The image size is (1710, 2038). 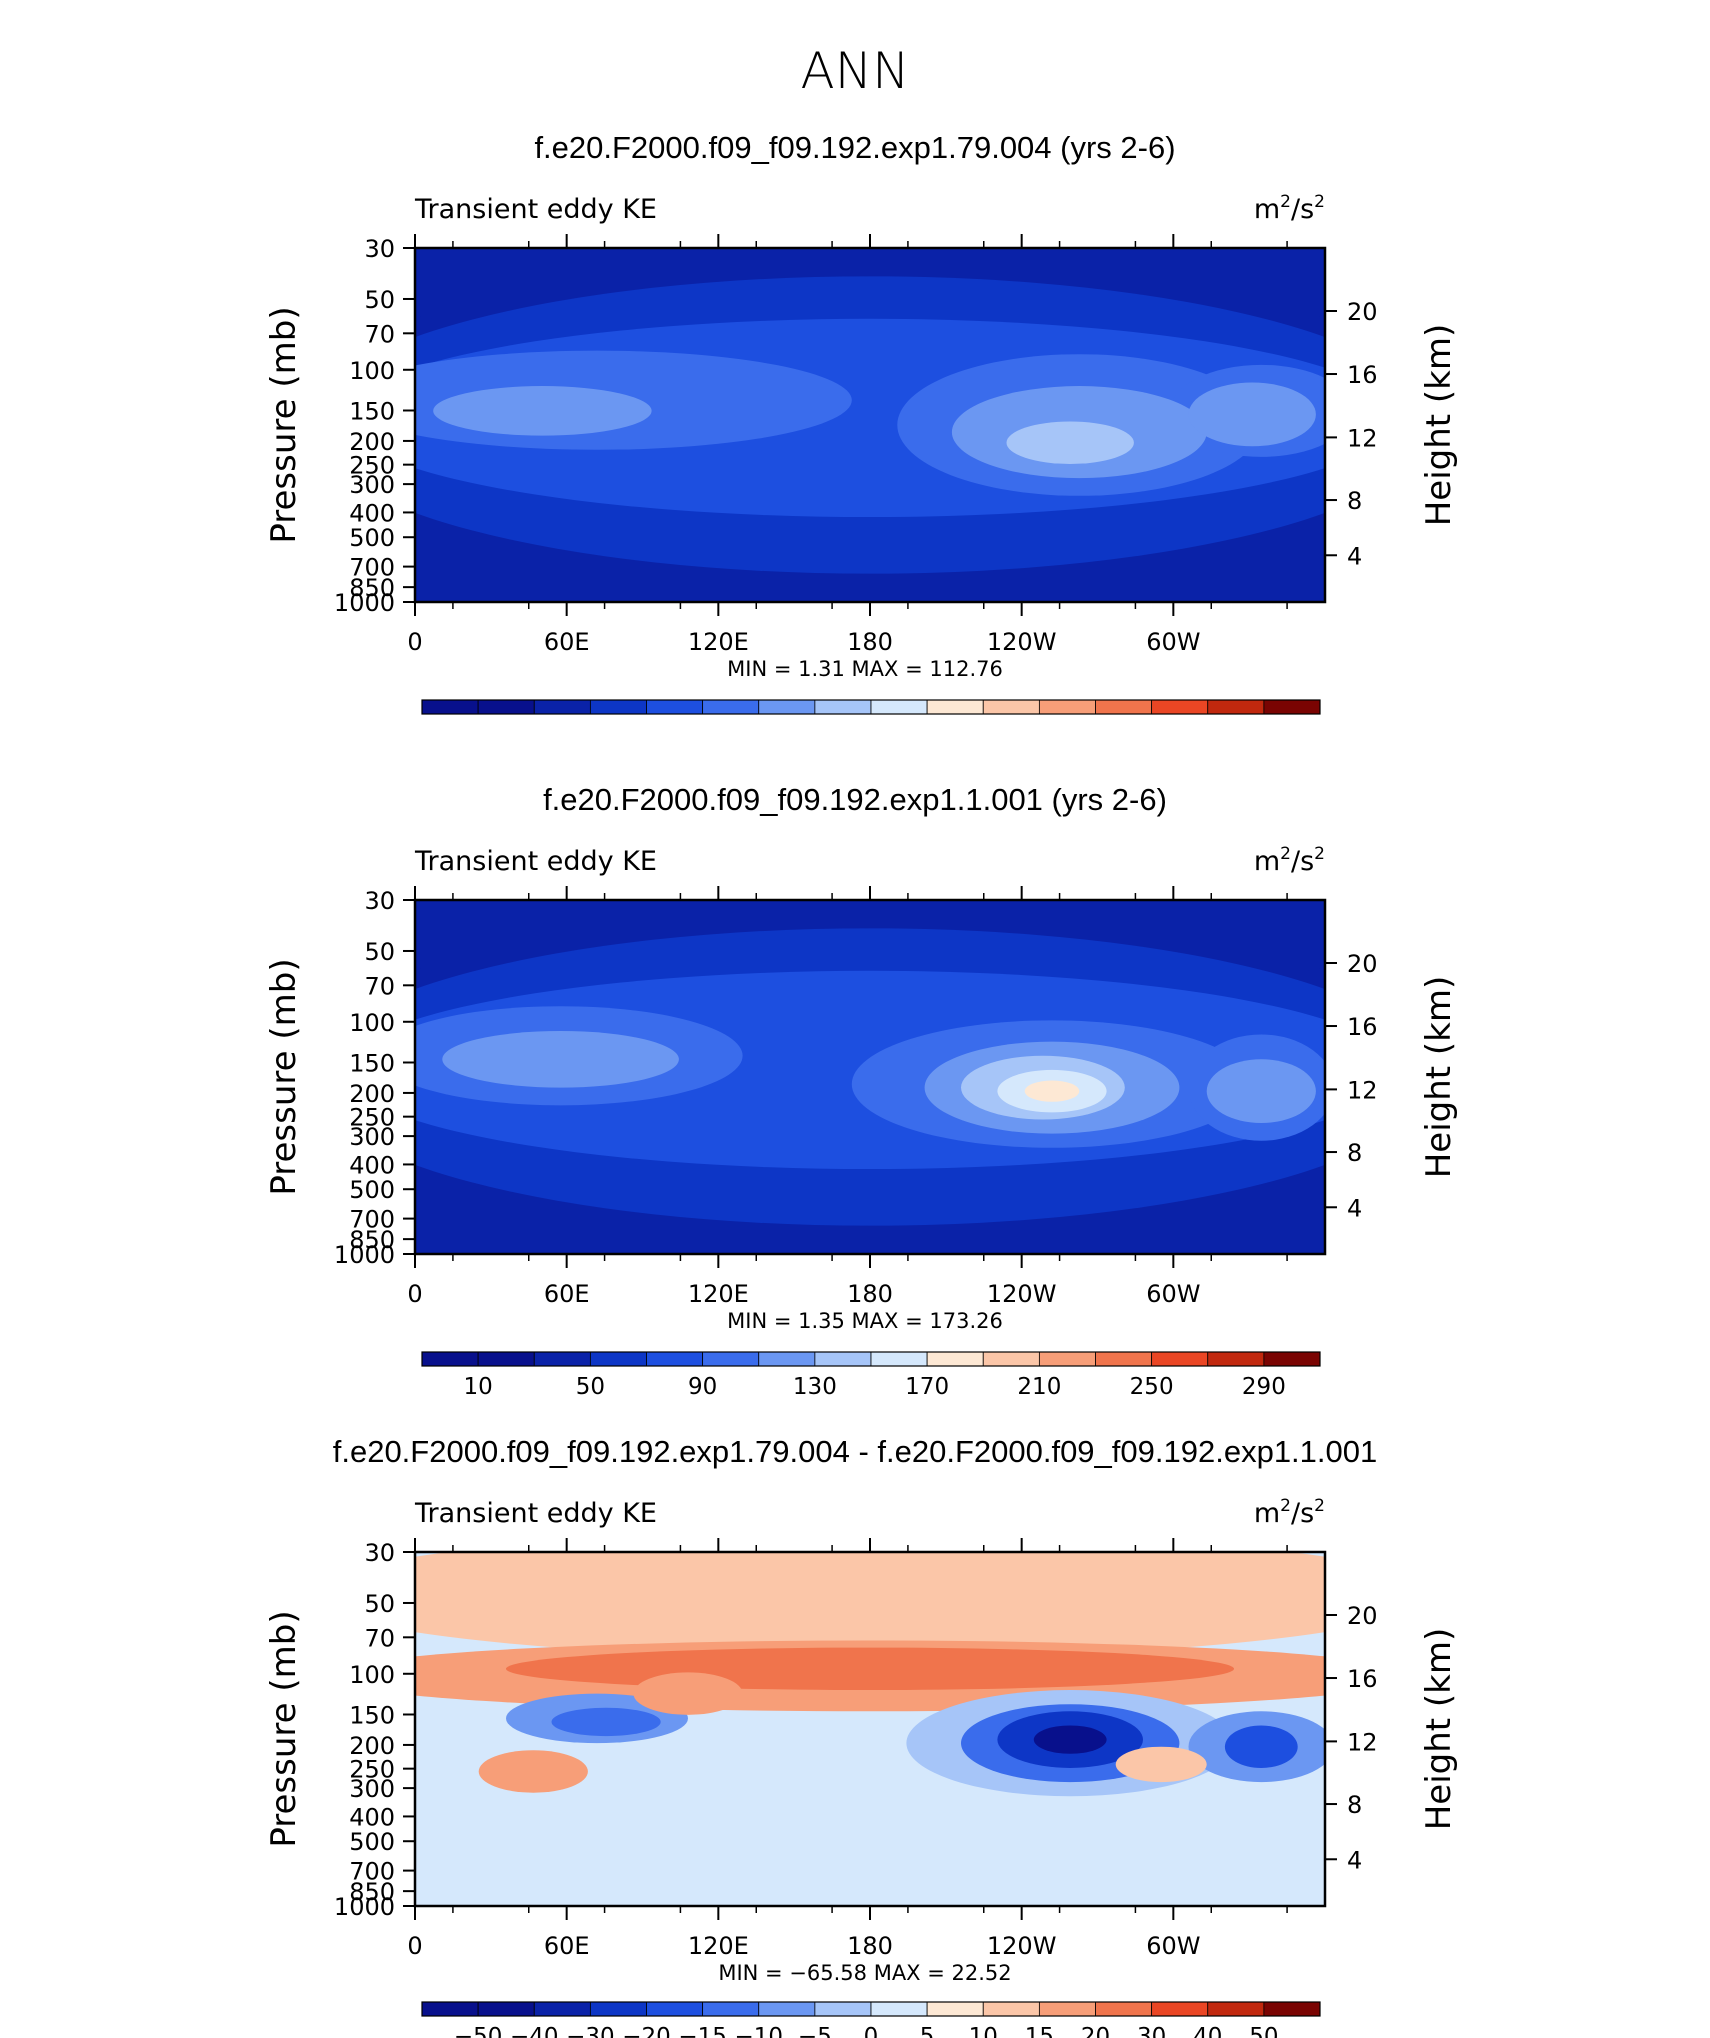 What do you see at coordinates (1152, 1387) in the screenshot?
I see `colorbar-label: 250` at bounding box center [1152, 1387].